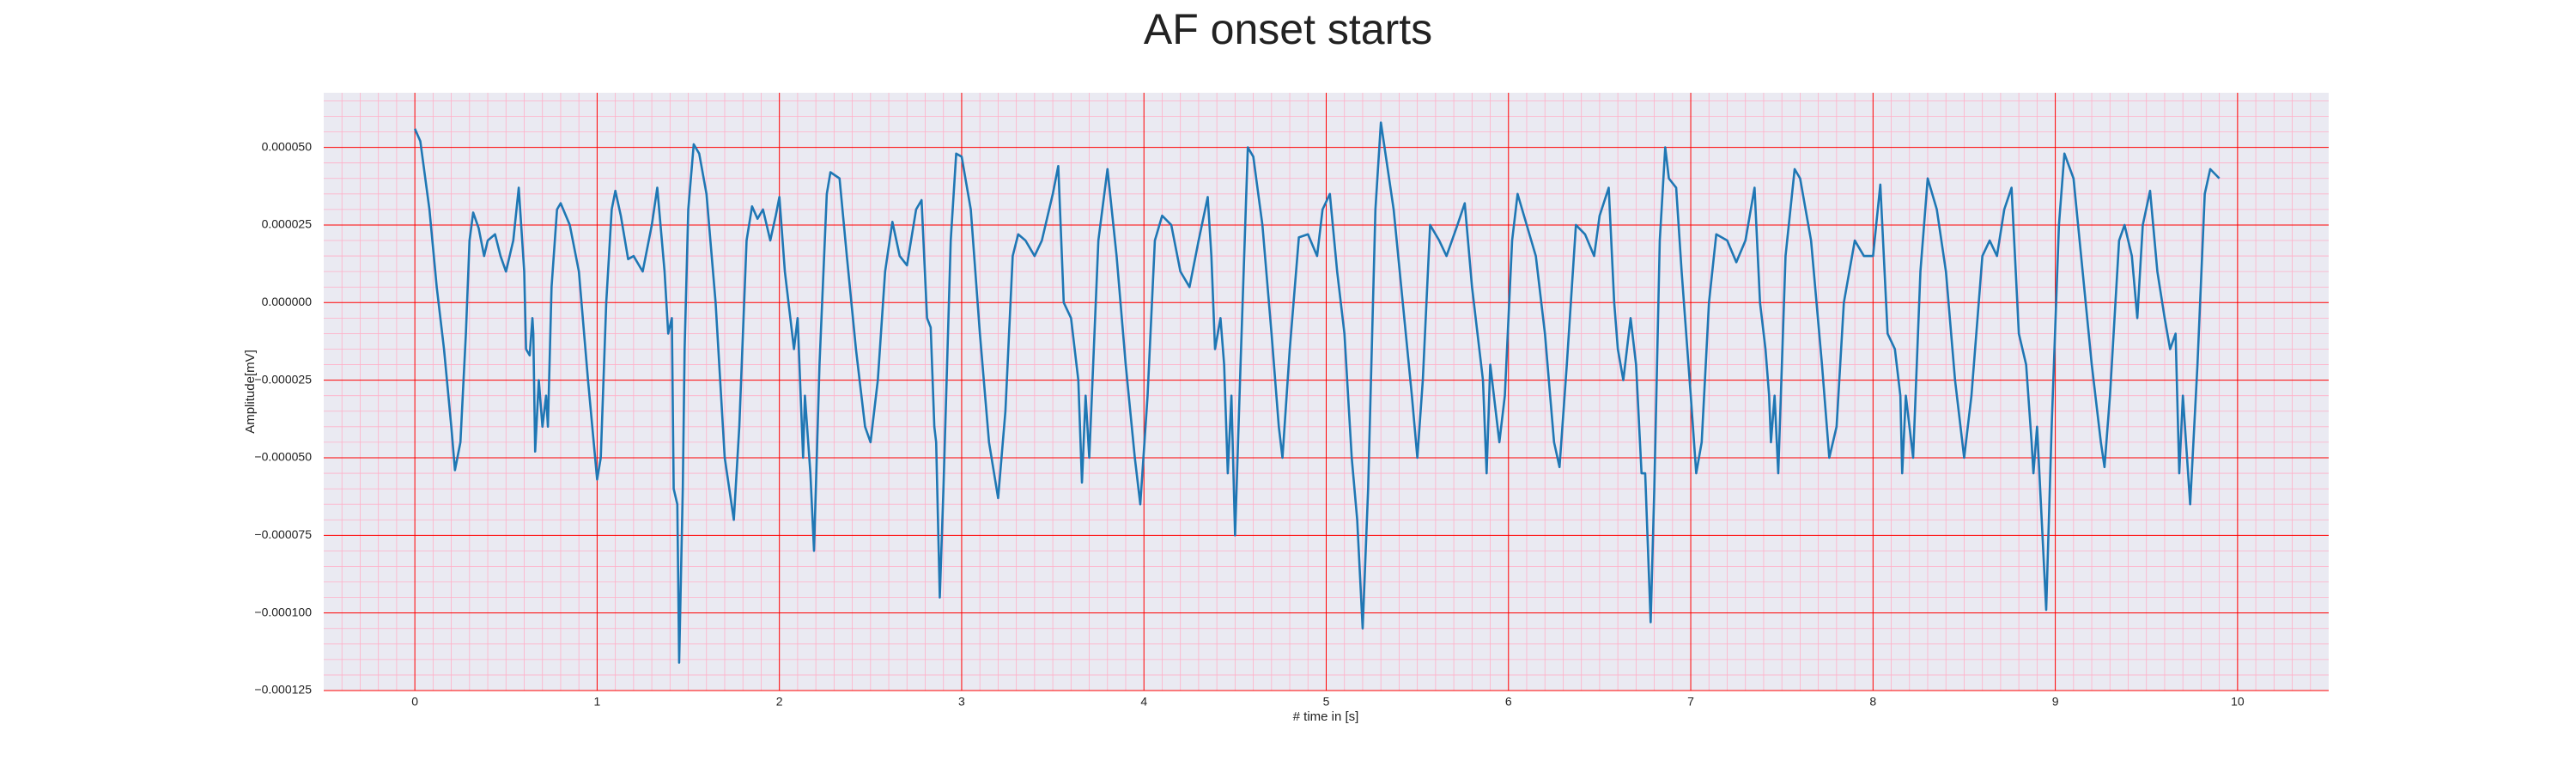 The image size is (2576, 773). What do you see at coordinates (287, 146) in the screenshot?
I see `y-tick-label: 0.000050` at bounding box center [287, 146].